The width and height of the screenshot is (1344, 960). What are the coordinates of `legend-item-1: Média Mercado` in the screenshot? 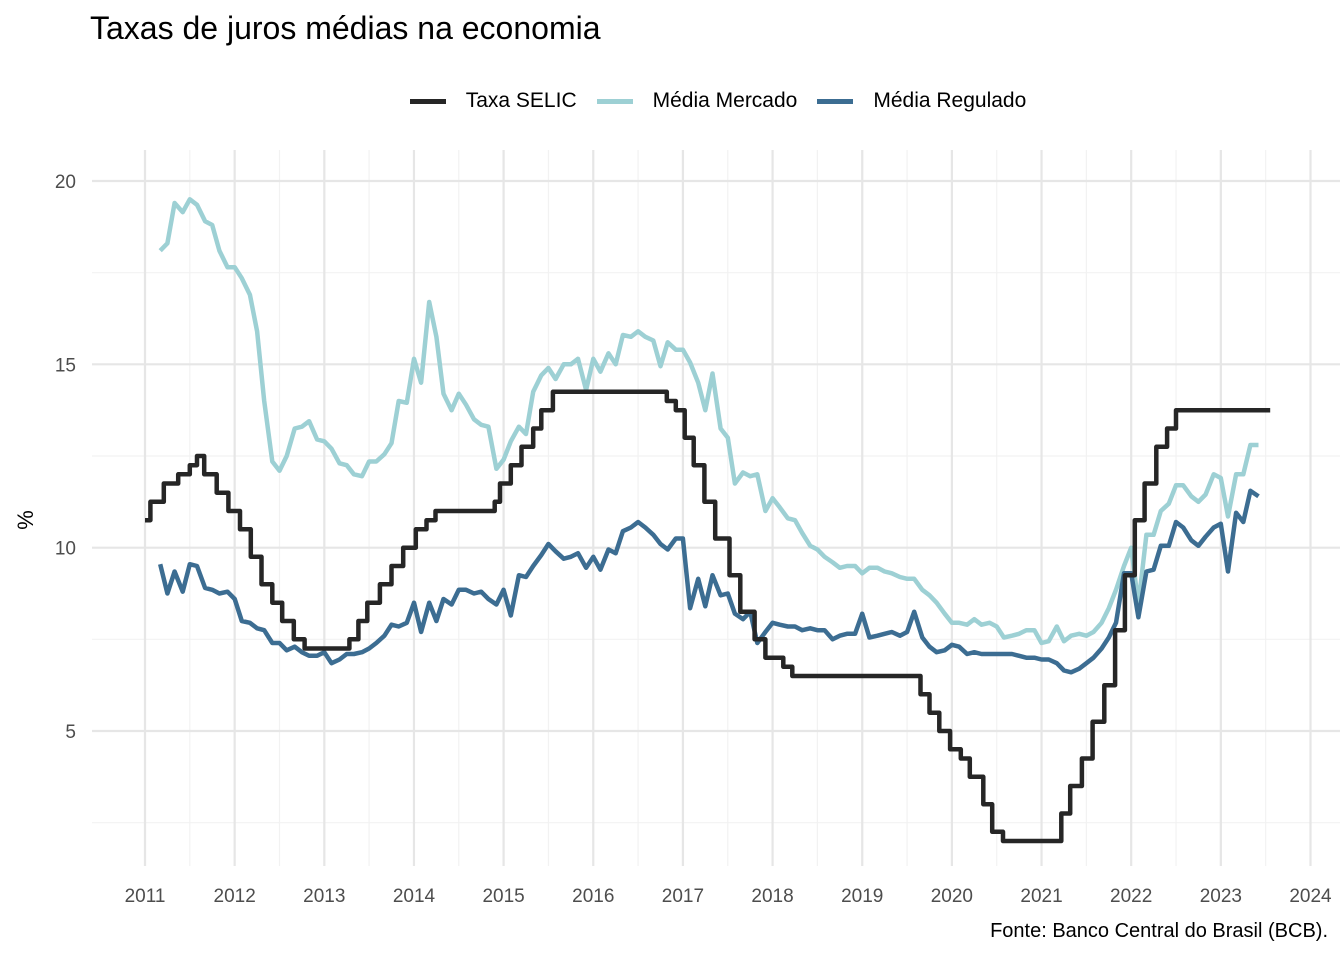 It's located at (697, 101).